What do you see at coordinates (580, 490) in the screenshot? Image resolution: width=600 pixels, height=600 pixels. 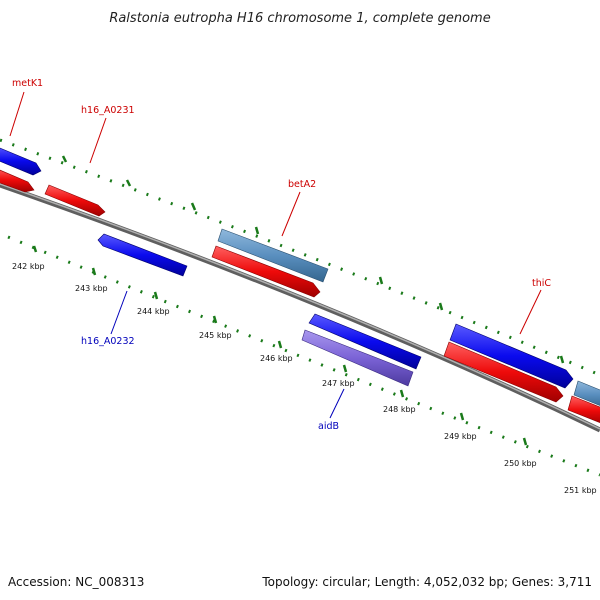 I see `tick-label: 251 kbp` at bounding box center [580, 490].